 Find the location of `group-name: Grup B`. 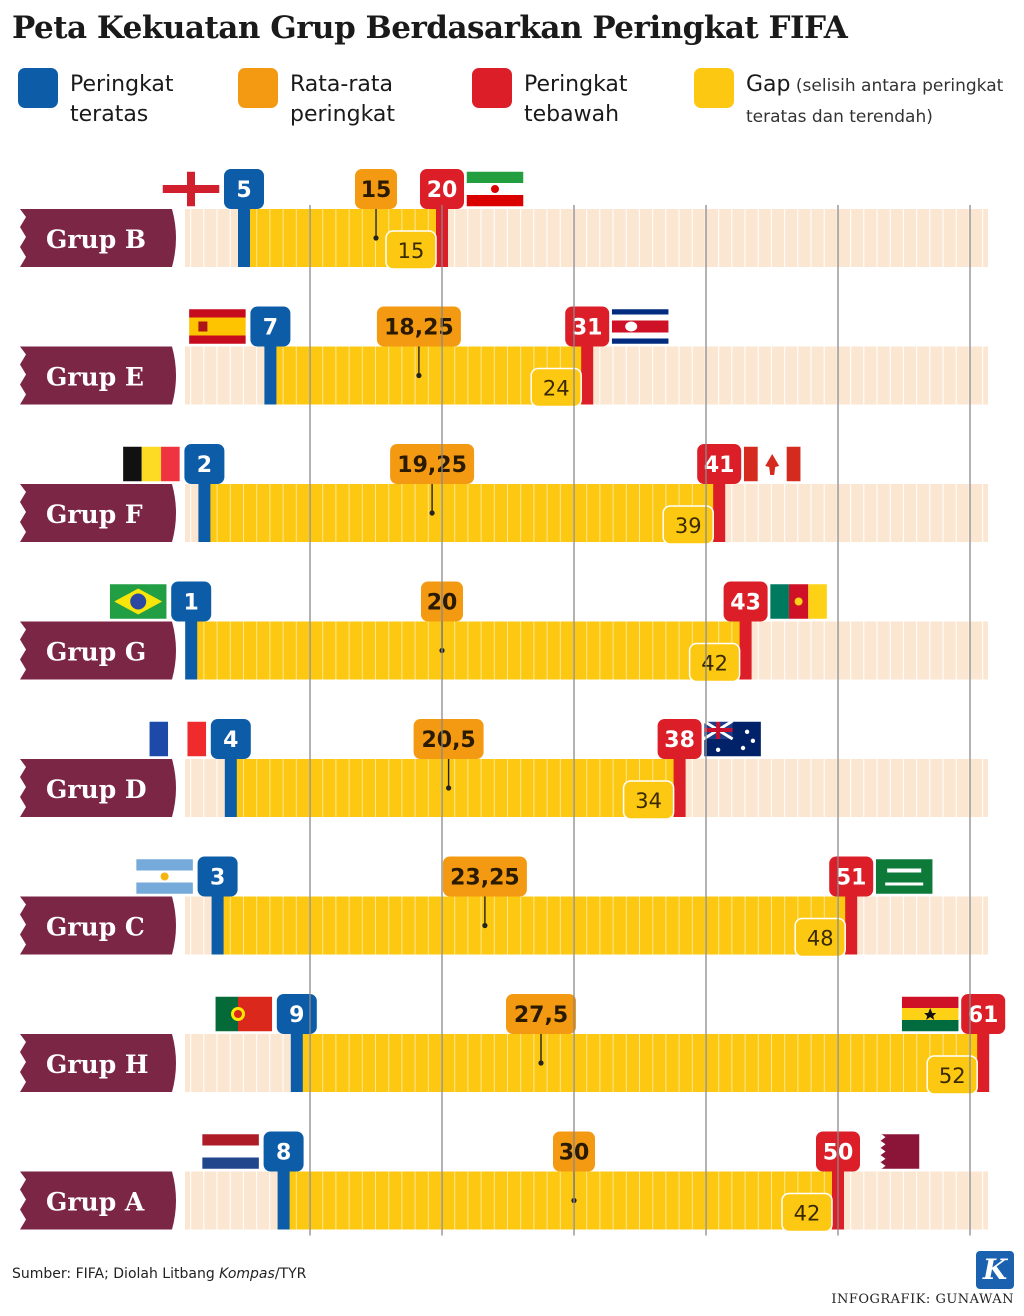

group-name: Grup B is located at coordinates (96, 239).